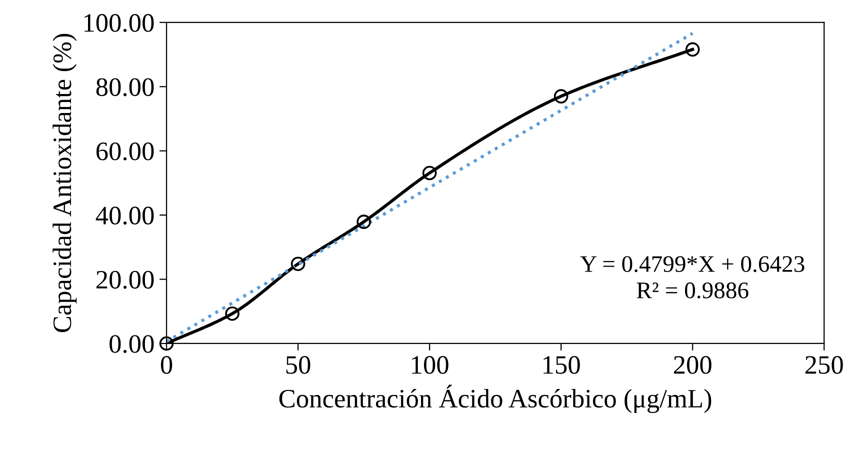  I want to click on y-tick-label: 100.00, so click(119, 23).